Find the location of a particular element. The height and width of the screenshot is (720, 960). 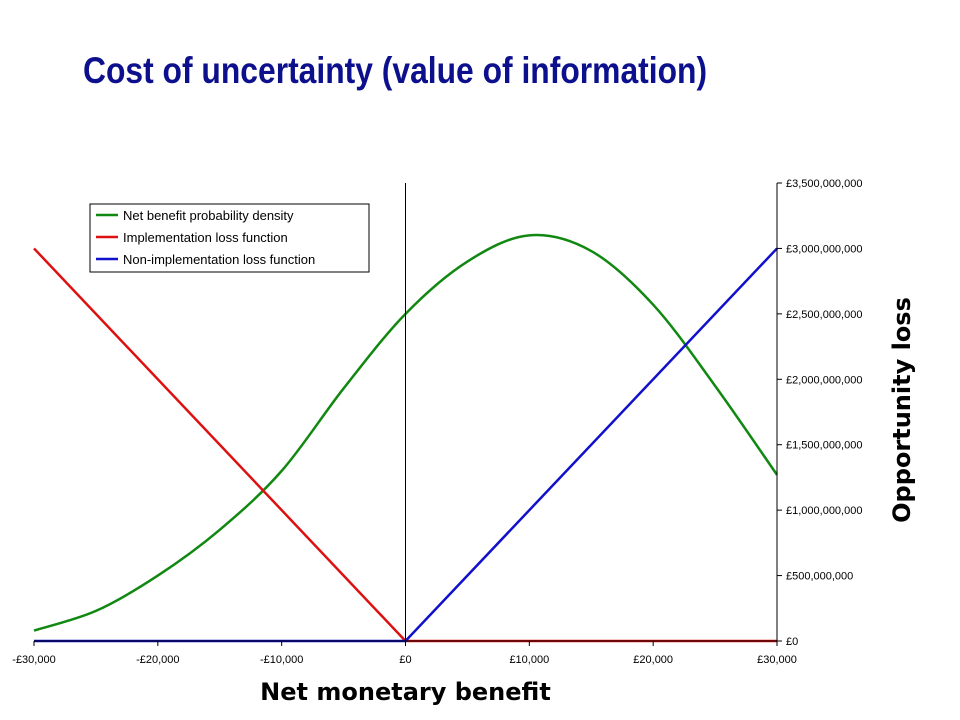

y-axis-label: Opportunity loss is located at coordinates (902, 410).